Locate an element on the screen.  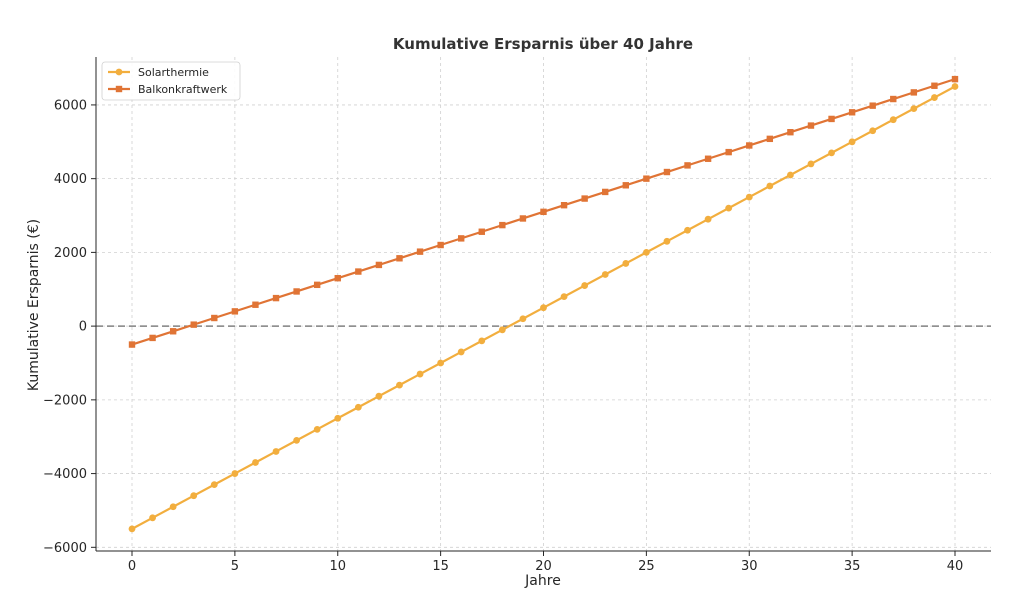
y-ticks: −6000 −4000 −2000 0 2000 4000 6000 is located at coordinates (69, 327).